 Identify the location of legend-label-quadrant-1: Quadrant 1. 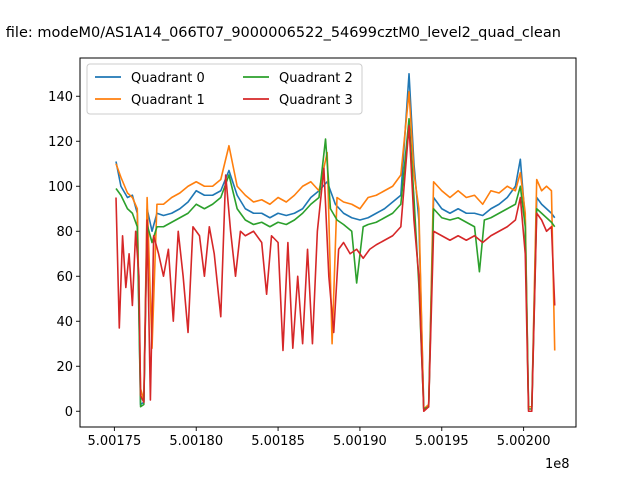
(168, 100).